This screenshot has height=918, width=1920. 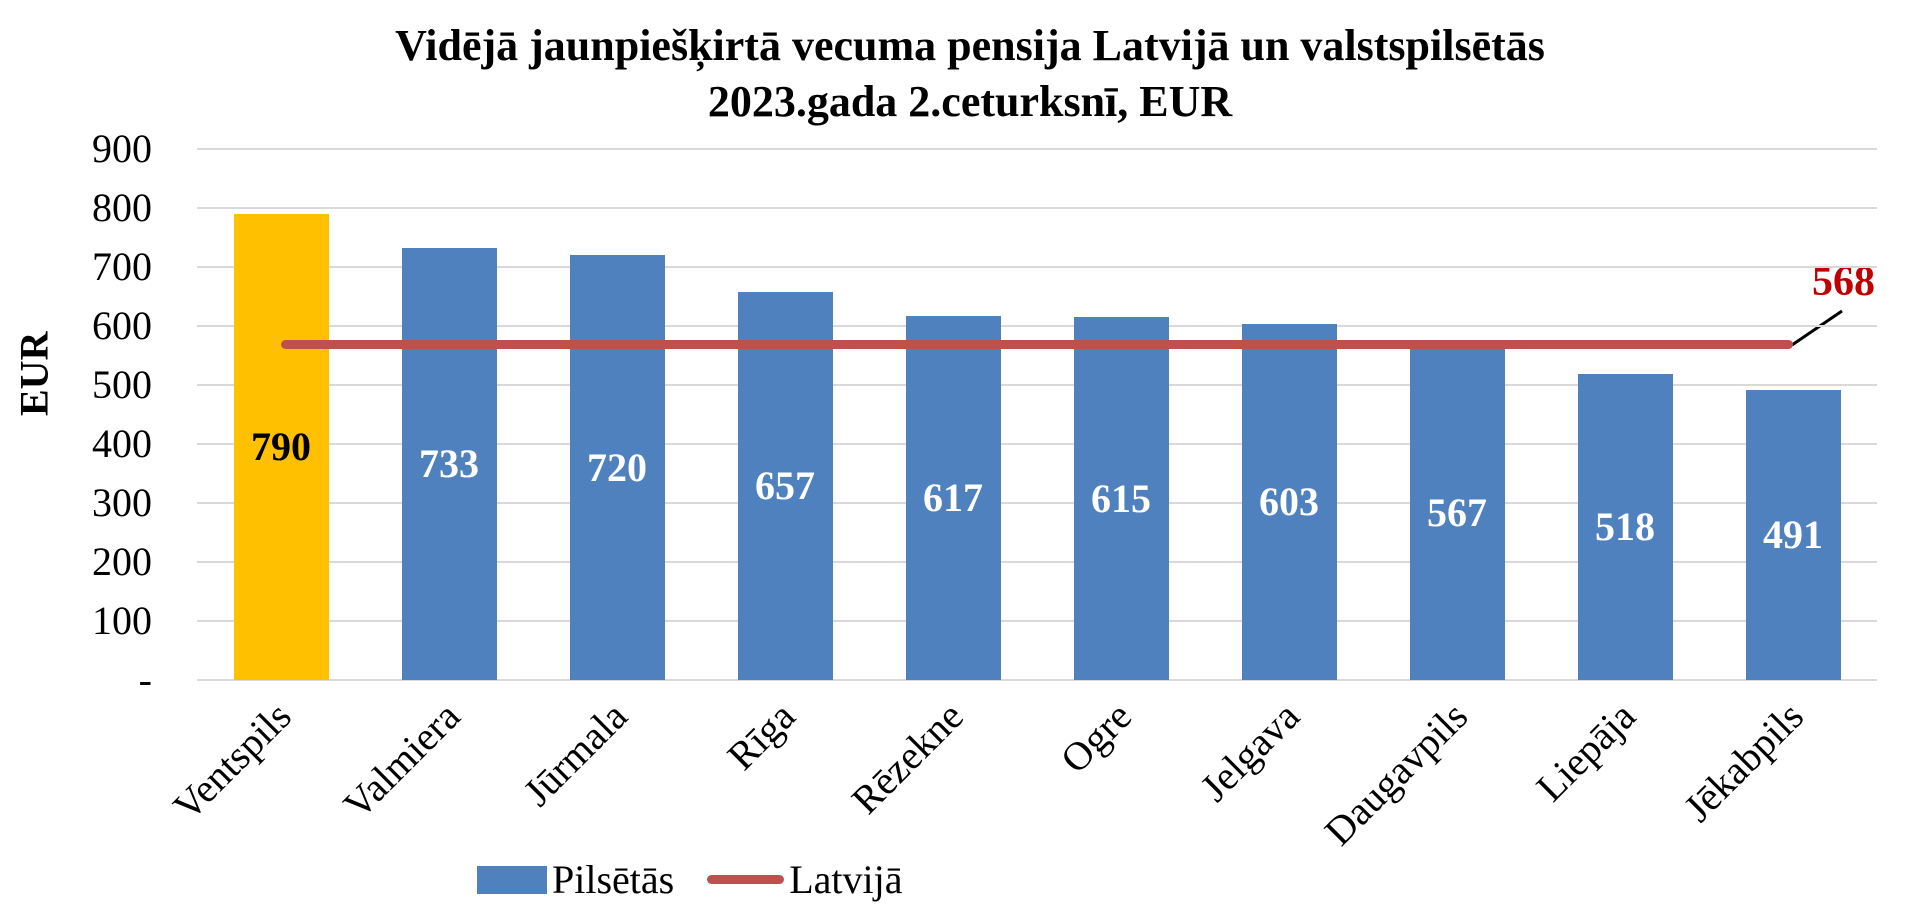 What do you see at coordinates (122, 443) in the screenshot?
I see `y-axis-tick-label: 400` at bounding box center [122, 443].